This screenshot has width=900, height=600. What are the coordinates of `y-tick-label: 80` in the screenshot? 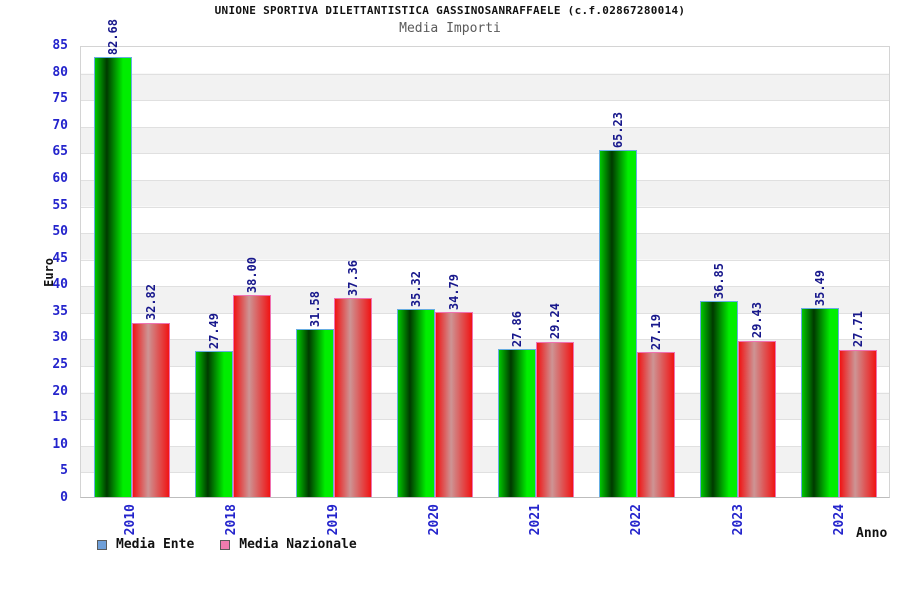 It's located at (60, 72).